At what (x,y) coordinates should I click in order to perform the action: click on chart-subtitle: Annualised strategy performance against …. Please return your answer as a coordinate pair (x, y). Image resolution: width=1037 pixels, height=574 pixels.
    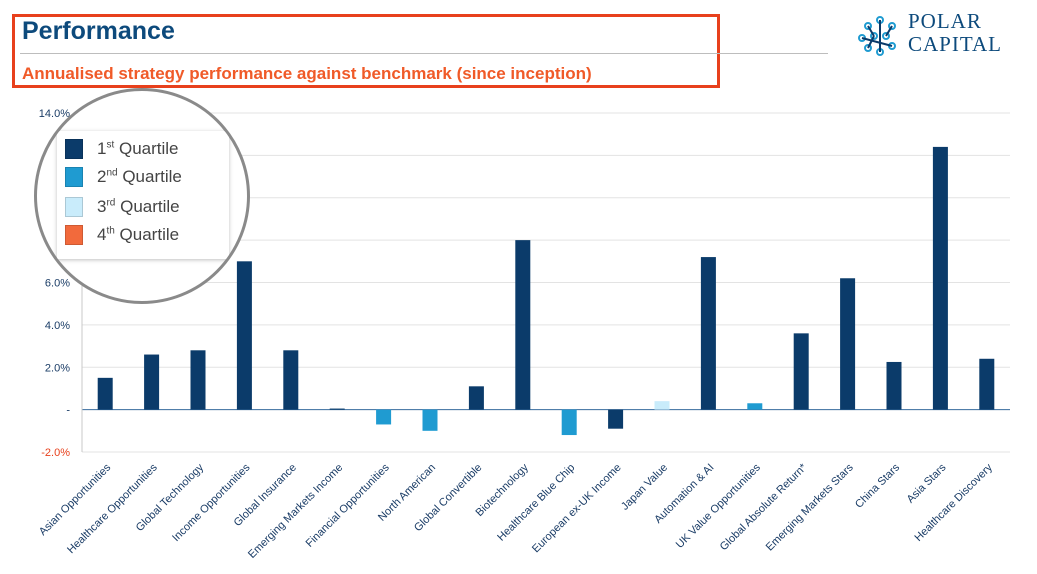
    Looking at the image, I should click on (307, 73).